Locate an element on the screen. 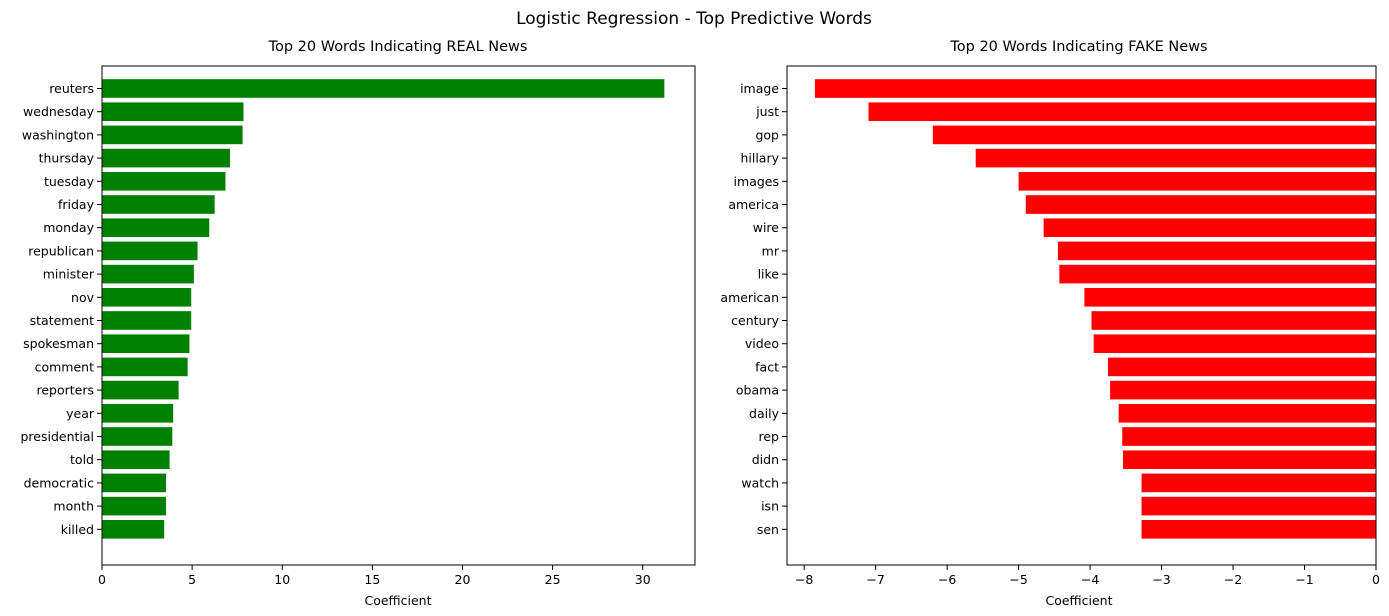 This screenshot has width=1389, height=616. y-tick-label: didn is located at coordinates (765, 459).